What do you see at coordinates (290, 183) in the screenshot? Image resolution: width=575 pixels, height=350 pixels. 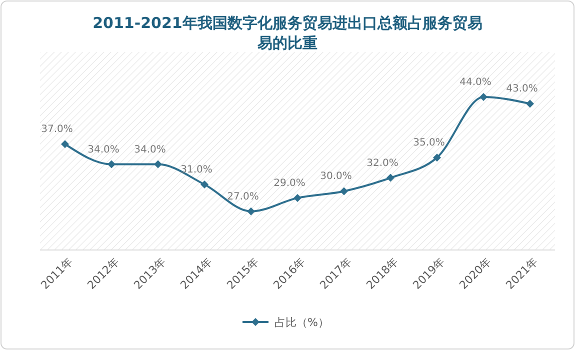 I see `data-label: 29.0%` at bounding box center [290, 183].